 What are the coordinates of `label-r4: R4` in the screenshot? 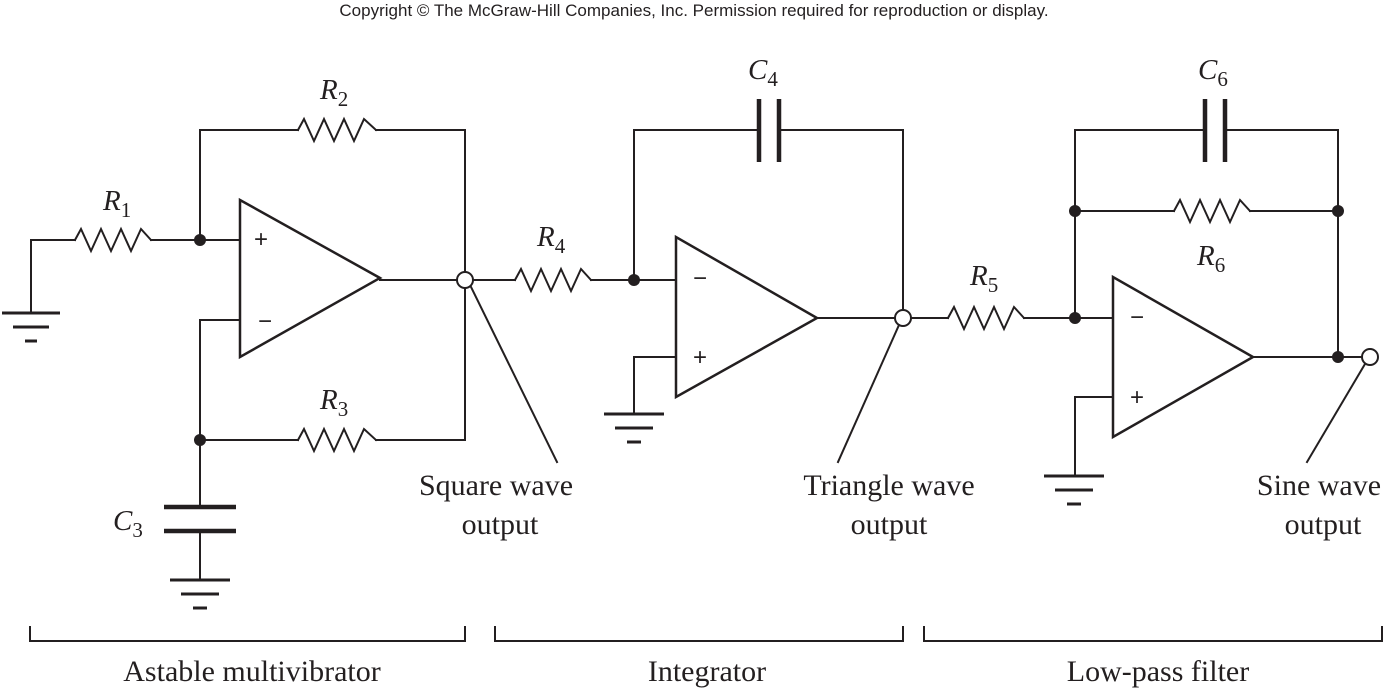 It's located at (551, 239).